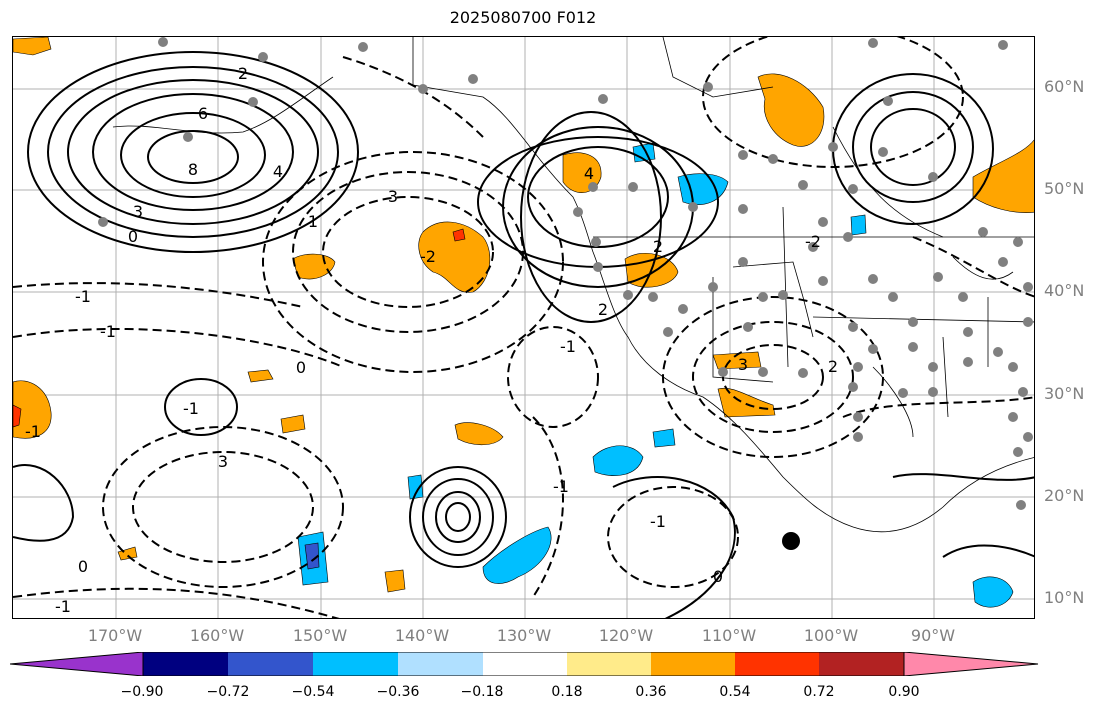 This screenshot has width=1105, height=712. What do you see at coordinates (482, 692) in the screenshot?
I see `colorbar-tick: −0.18` at bounding box center [482, 692].